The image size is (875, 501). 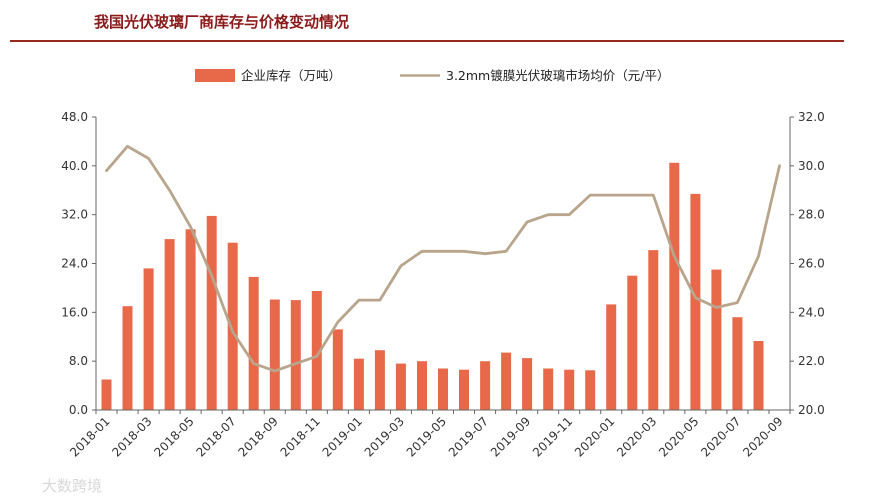 What do you see at coordinates (811, 361) in the screenshot?
I see `right-tick-label: 22.0` at bounding box center [811, 361].